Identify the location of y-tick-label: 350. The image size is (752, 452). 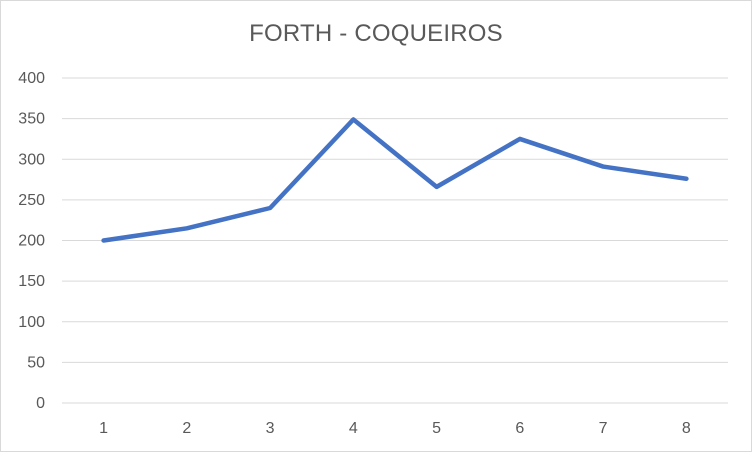
(31, 119).